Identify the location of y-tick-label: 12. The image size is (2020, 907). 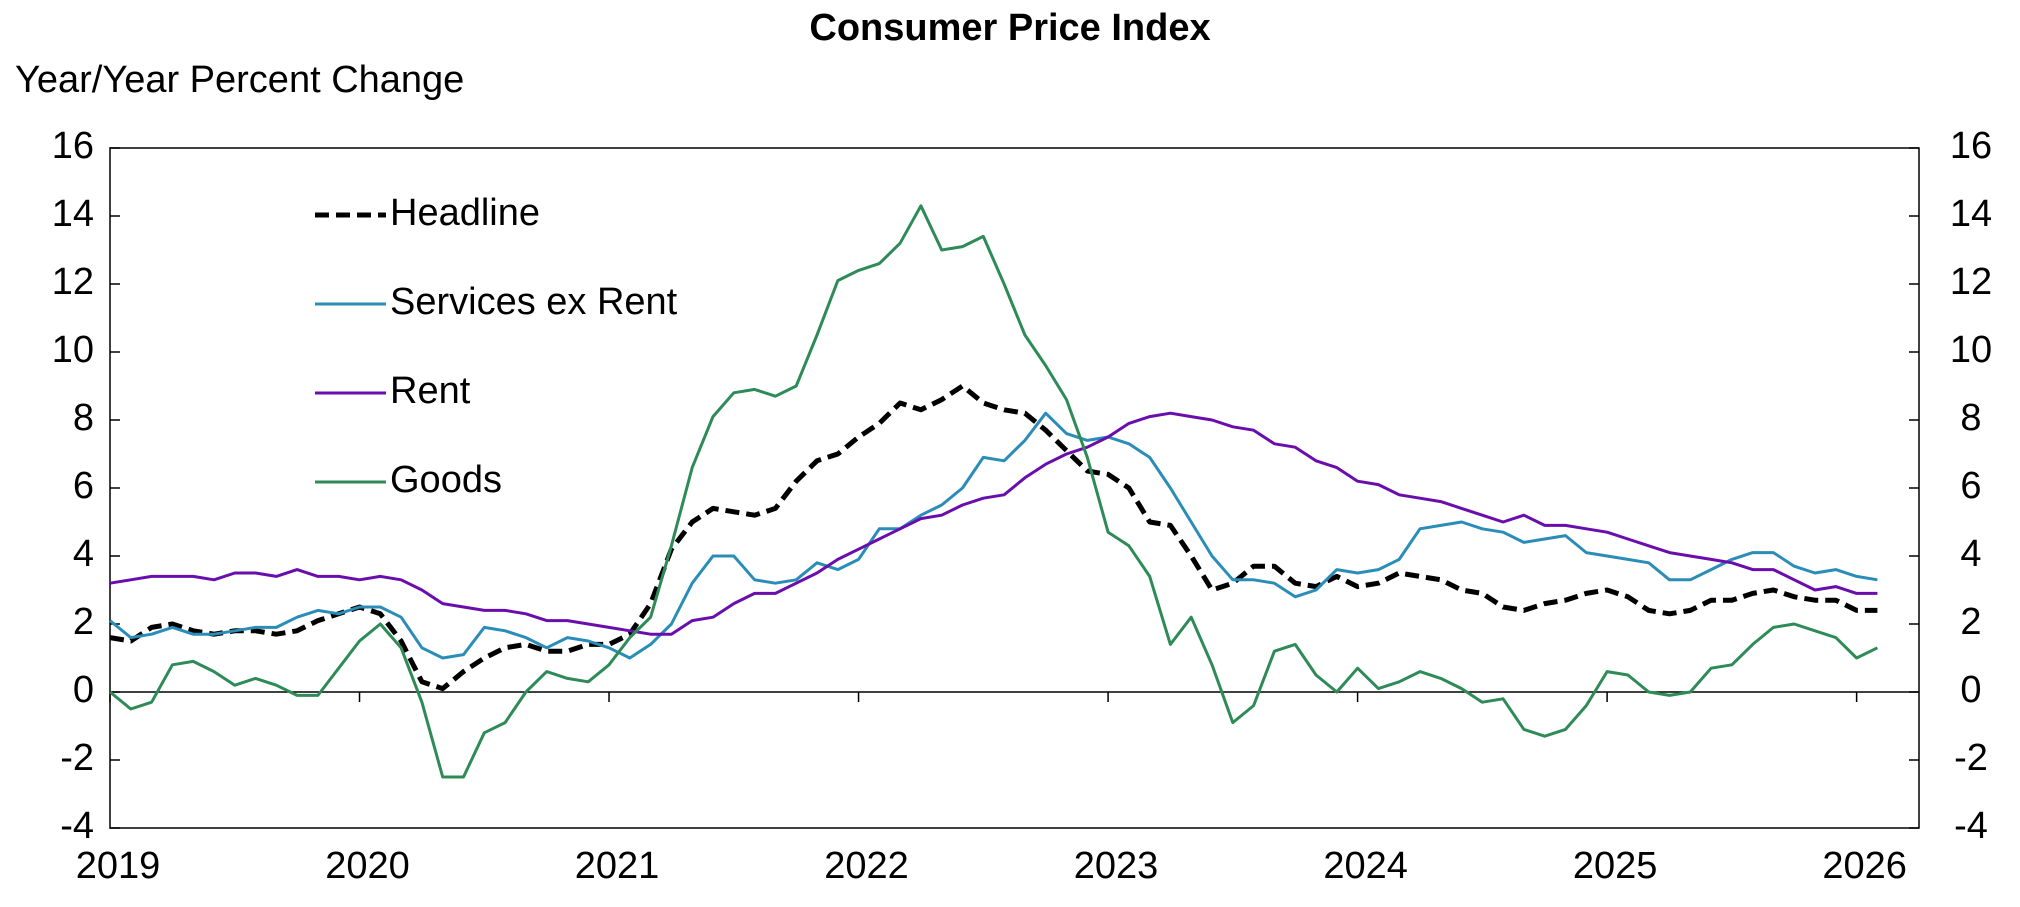
(73, 282).